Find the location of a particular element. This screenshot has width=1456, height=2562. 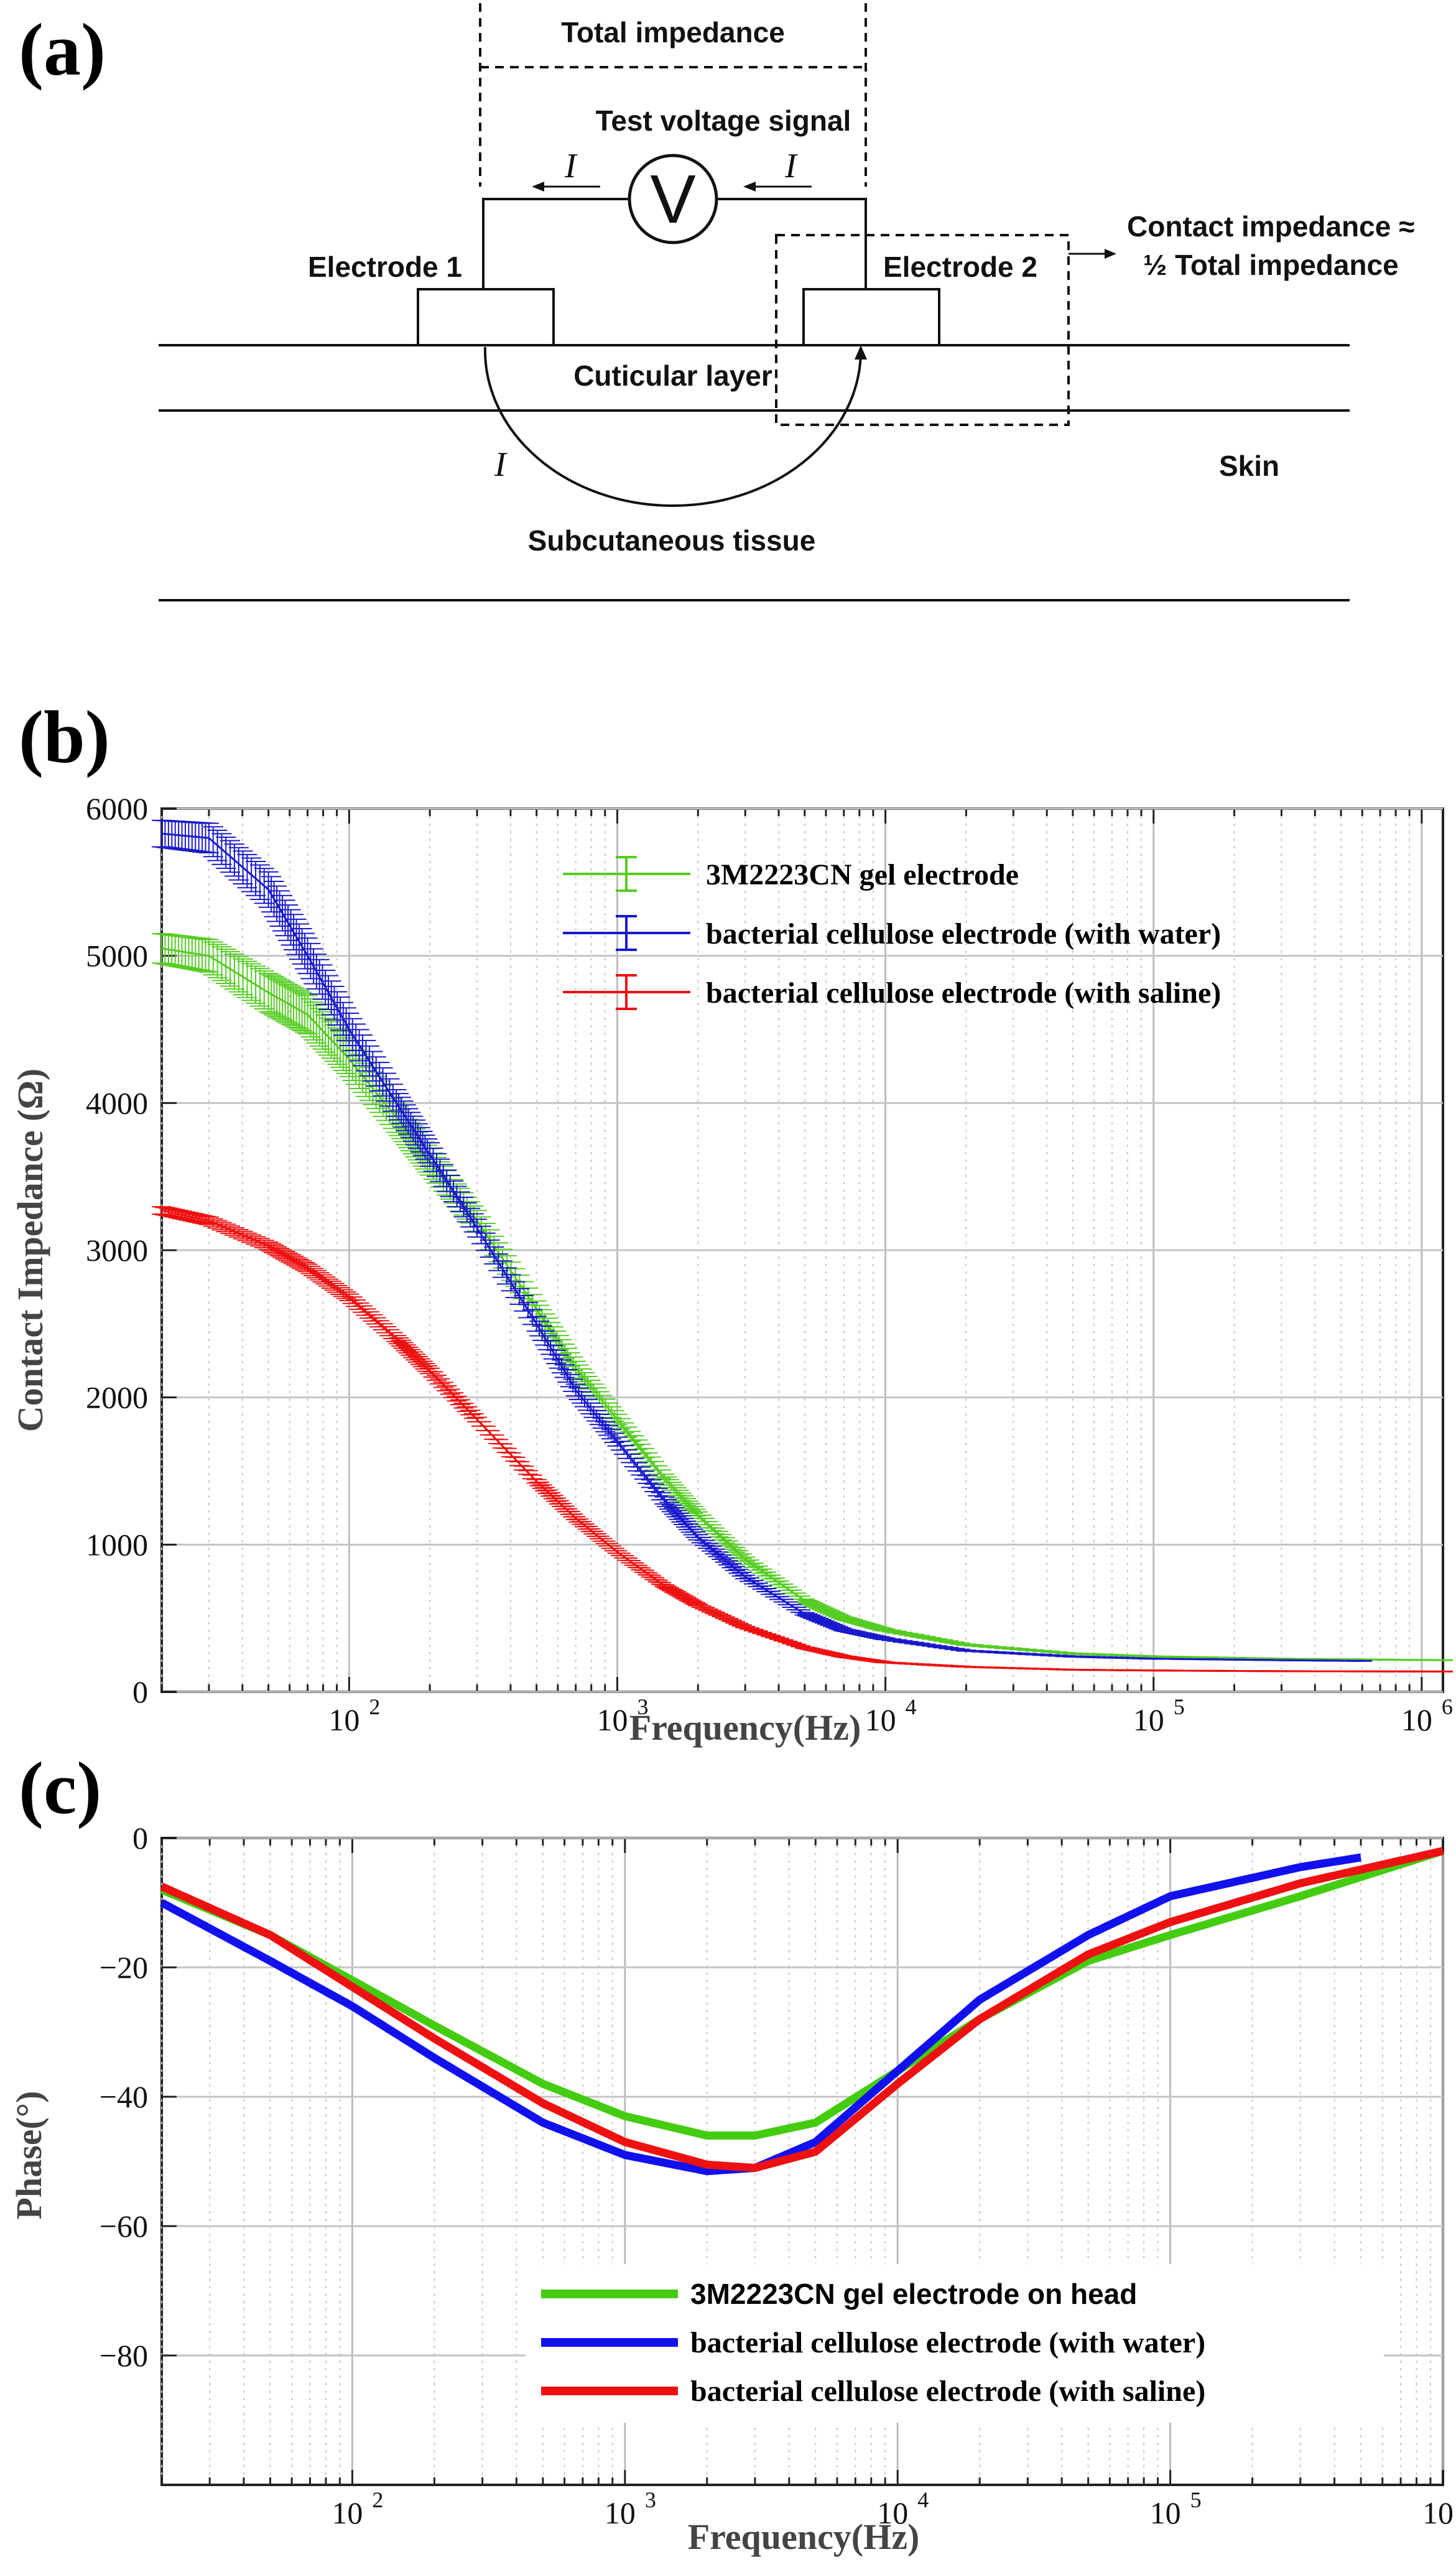

y-tick-label: 6000 is located at coordinates (117, 808).